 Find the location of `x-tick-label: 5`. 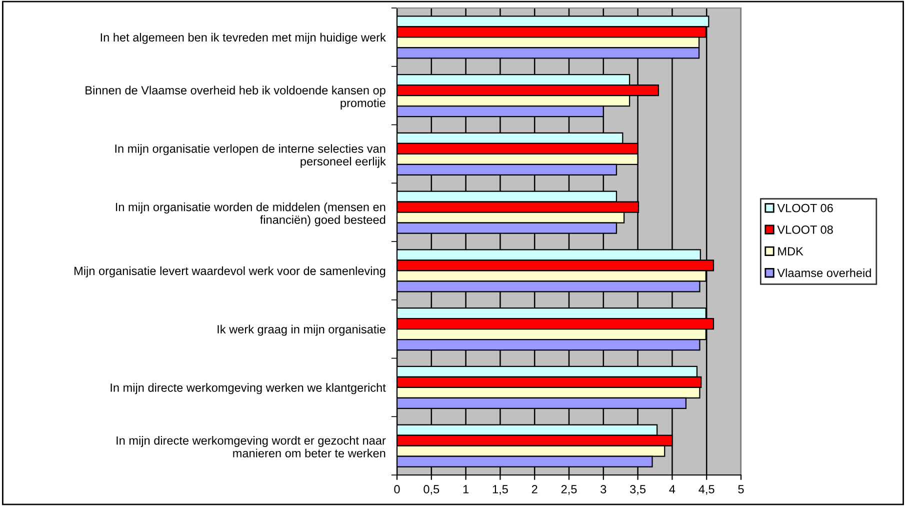

x-tick-label: 5 is located at coordinates (741, 489).